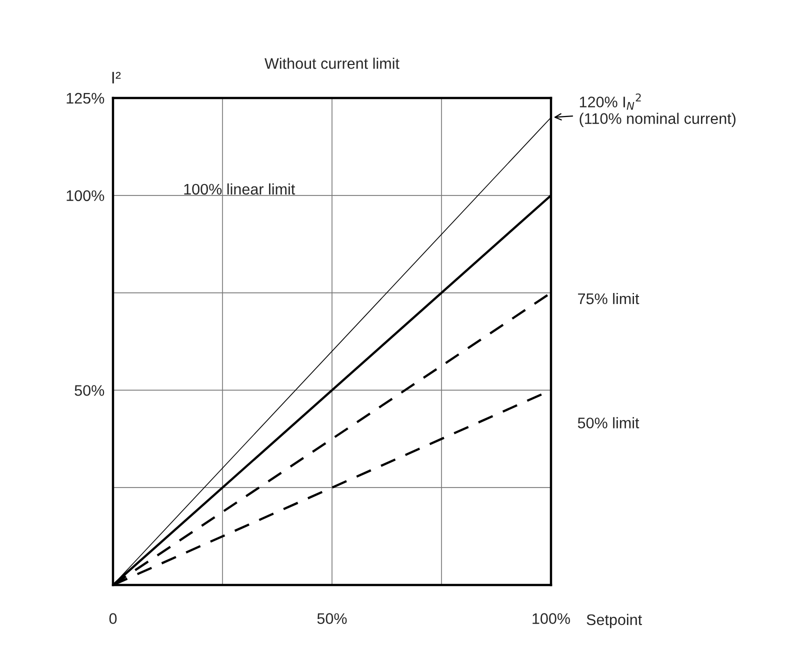 The height and width of the screenshot is (666, 790). I want to click on y-axis-title: I², so click(116, 78).